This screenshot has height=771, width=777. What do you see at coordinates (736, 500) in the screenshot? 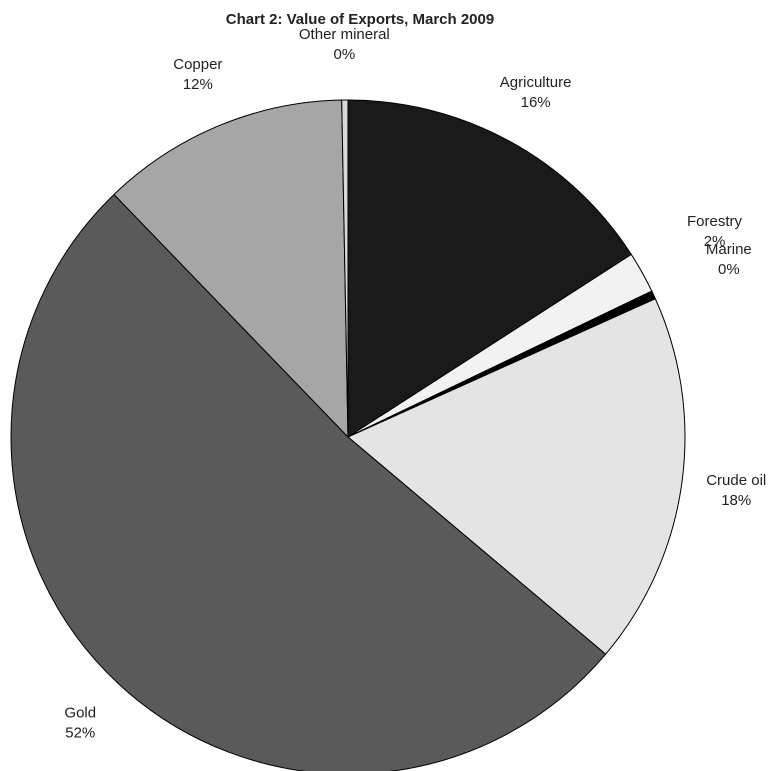
I see `slice-value-label: 18%` at bounding box center [736, 500].